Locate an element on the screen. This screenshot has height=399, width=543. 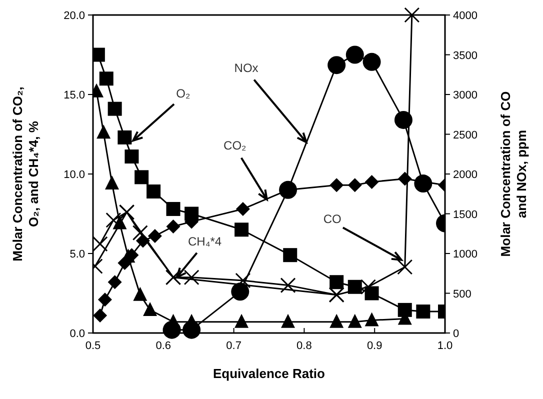
x-tick-label: 1.0 is located at coordinates (445, 346).